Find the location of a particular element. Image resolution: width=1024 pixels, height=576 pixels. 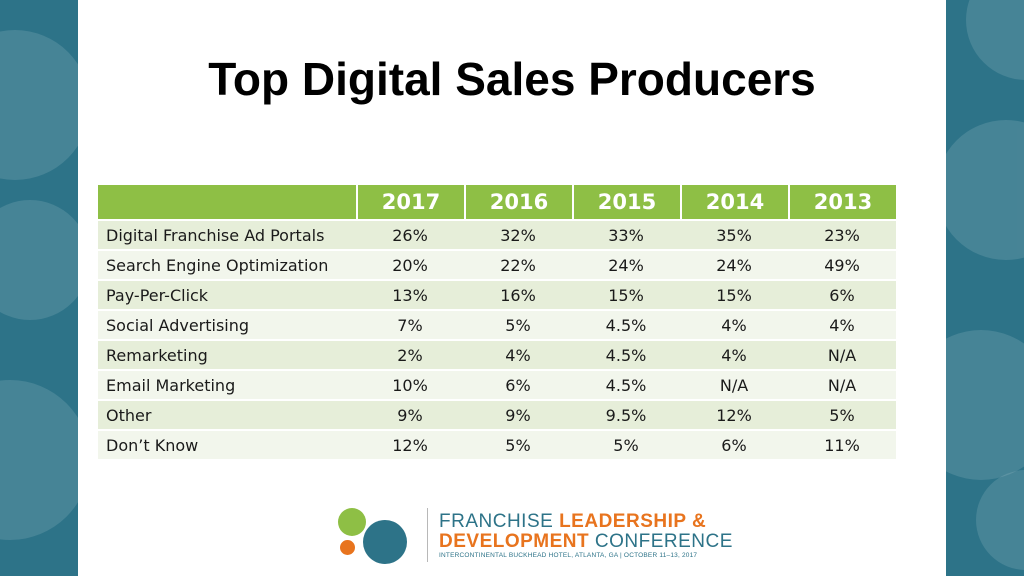

table-cell: 23% is located at coordinates (842, 235).